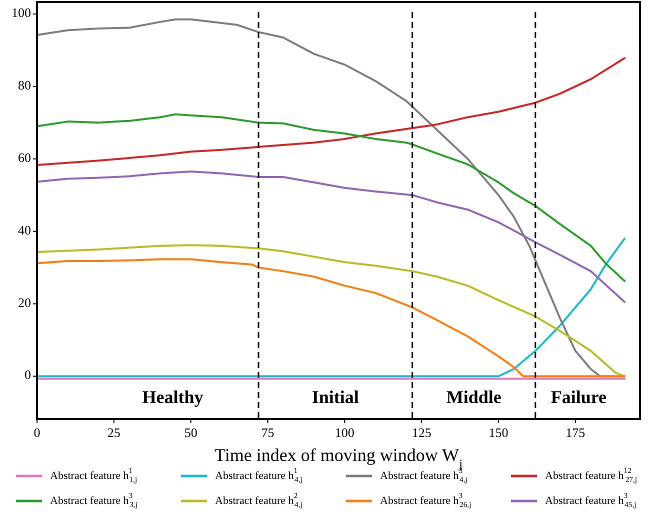 The height and width of the screenshot is (526, 663). Describe the element at coordinates (21, 12) in the screenshot. I see `y-tick-label: 100` at that location.